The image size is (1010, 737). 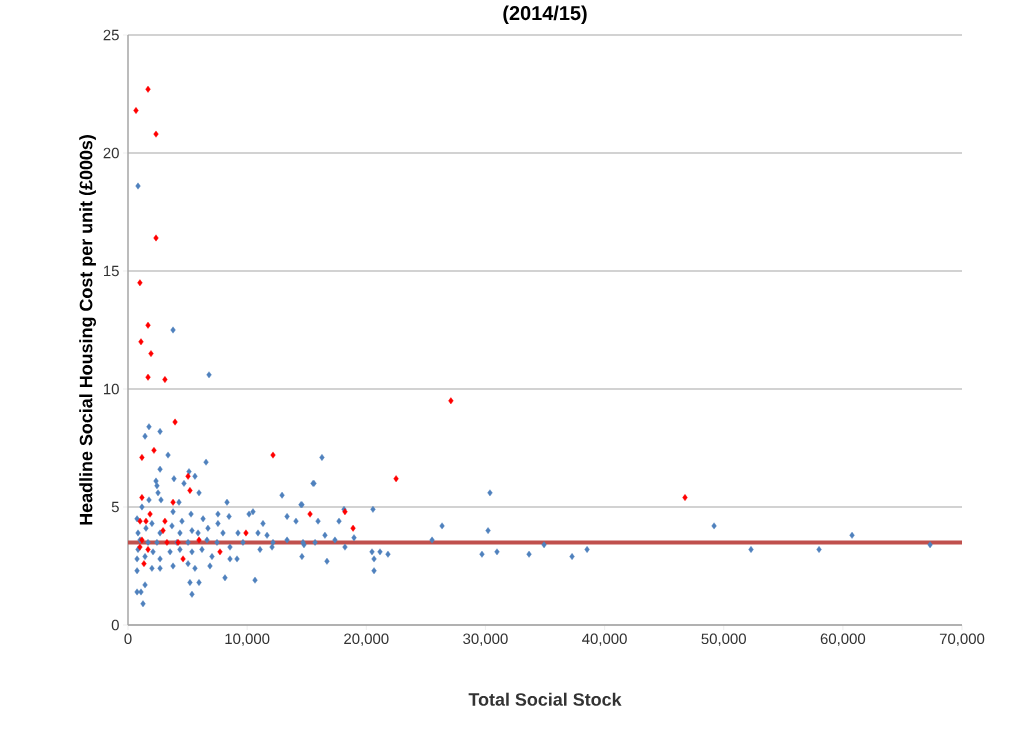 What do you see at coordinates (88, 330) in the screenshot?
I see `y-axis-title: Headline Social Housing Cost per unit (£000s)` at bounding box center [88, 330].